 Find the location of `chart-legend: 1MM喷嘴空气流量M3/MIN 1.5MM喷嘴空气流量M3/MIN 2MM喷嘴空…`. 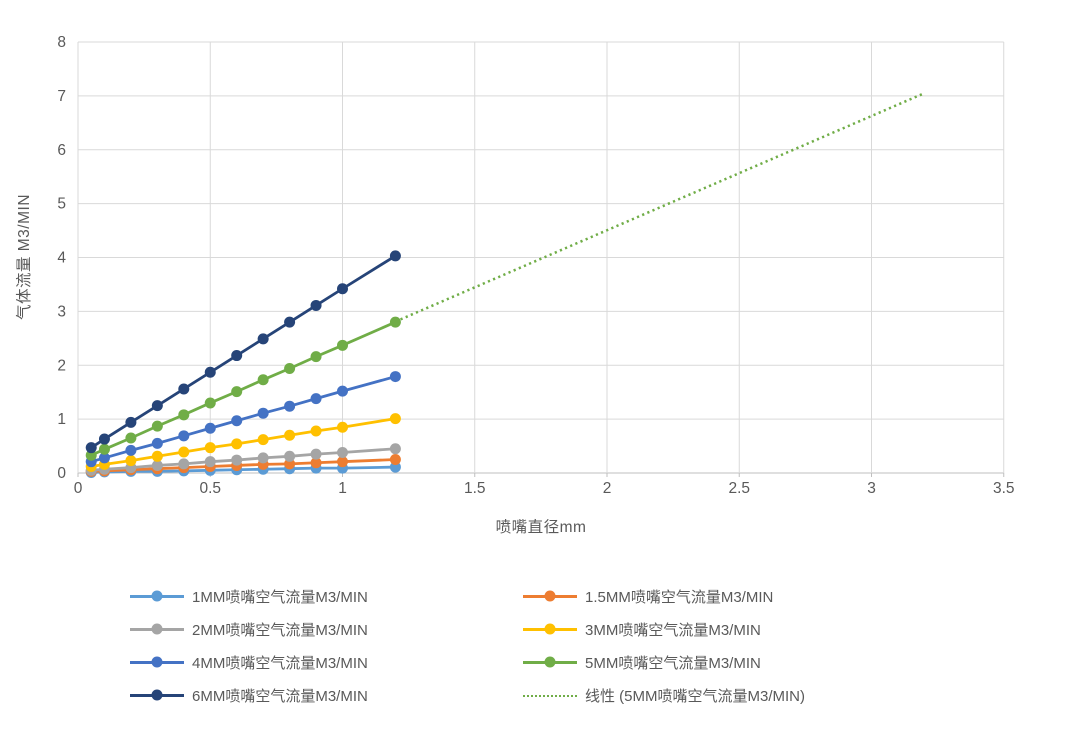

chart-legend: 1MM喷嘴空气流量M3/MIN 1.5MM喷嘴空气流量M3/MIN 2MM喷嘴空… is located at coordinates (467, 646).